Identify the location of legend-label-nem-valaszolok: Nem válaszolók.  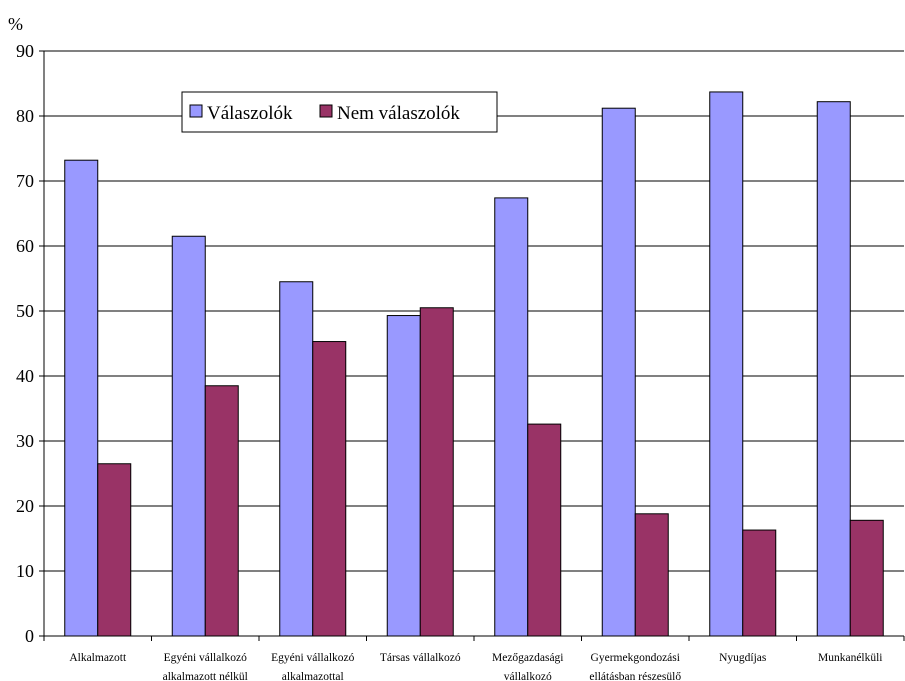
(398, 113).